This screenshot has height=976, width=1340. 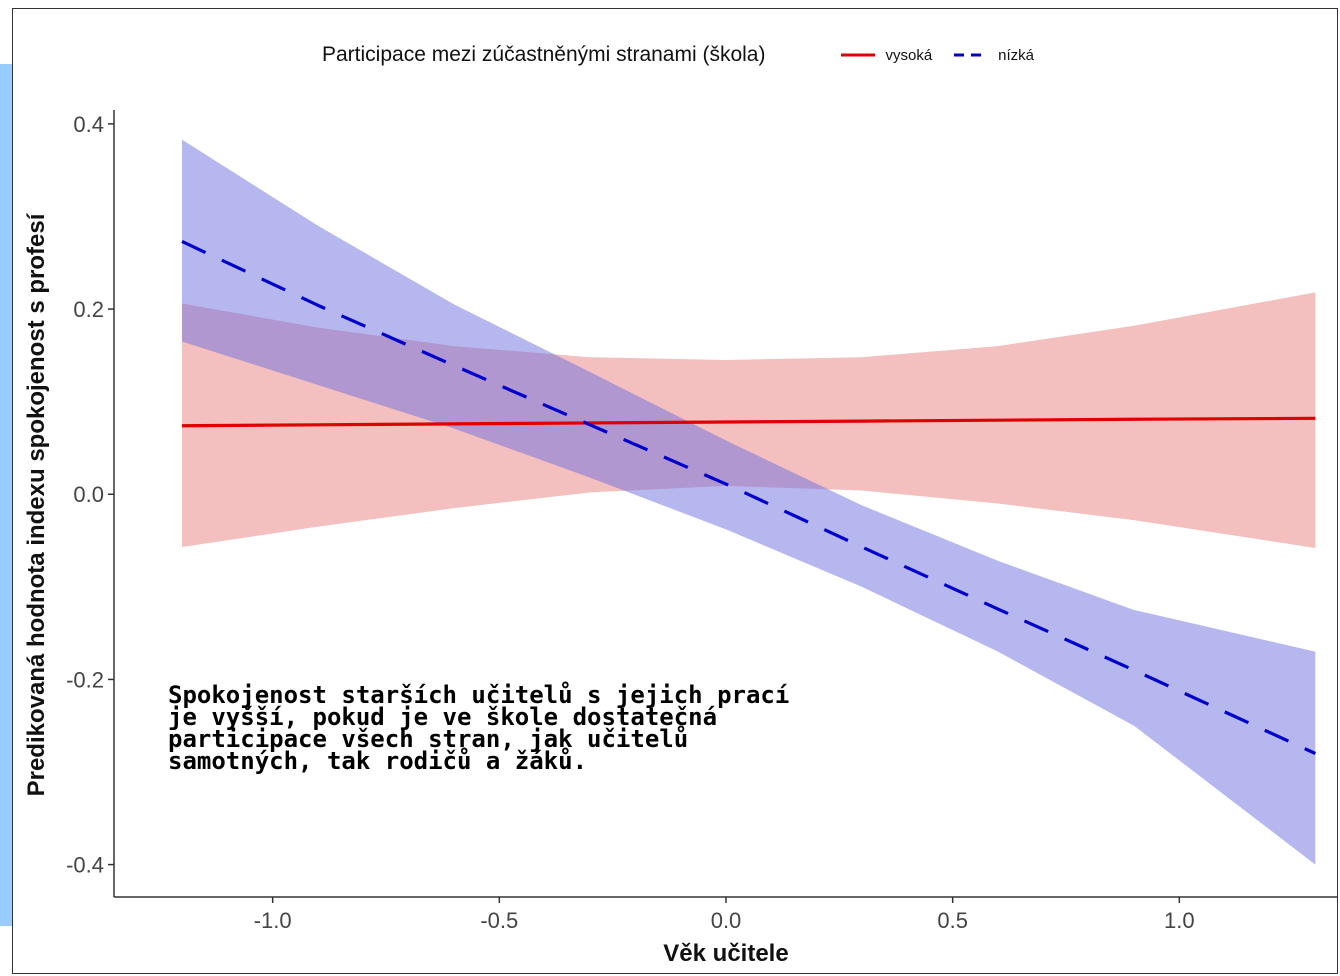 What do you see at coordinates (88, 309) in the screenshot?
I see `y-tick-label: 0.2` at bounding box center [88, 309].